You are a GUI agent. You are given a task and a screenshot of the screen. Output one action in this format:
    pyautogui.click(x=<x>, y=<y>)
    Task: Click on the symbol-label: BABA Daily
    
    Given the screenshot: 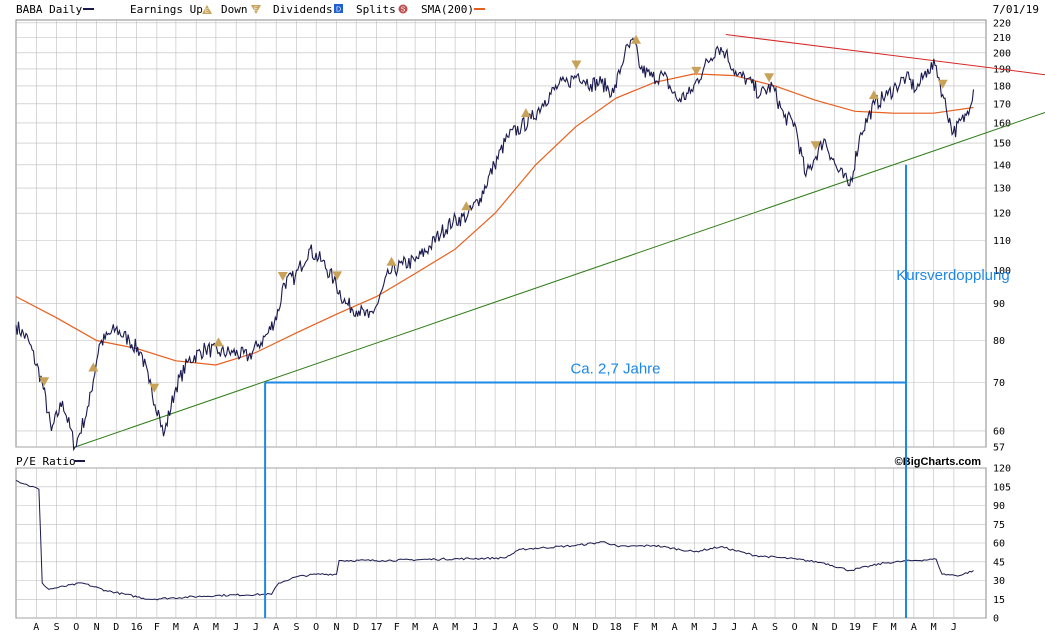 What is the action you would take?
    pyautogui.click(x=49, y=9)
    